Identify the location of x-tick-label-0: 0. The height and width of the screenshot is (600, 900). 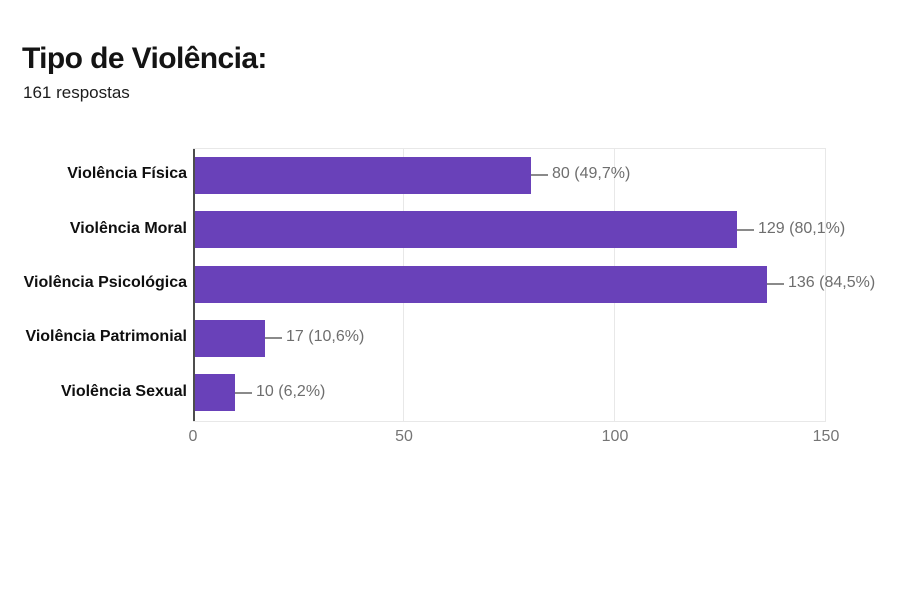
(193, 436).